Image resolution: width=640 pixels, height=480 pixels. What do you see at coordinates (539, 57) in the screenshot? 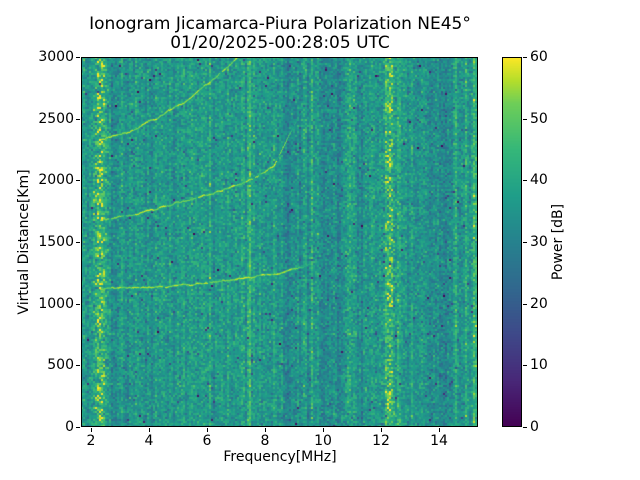
I see `colorbar-tick-label: 60` at bounding box center [539, 57].